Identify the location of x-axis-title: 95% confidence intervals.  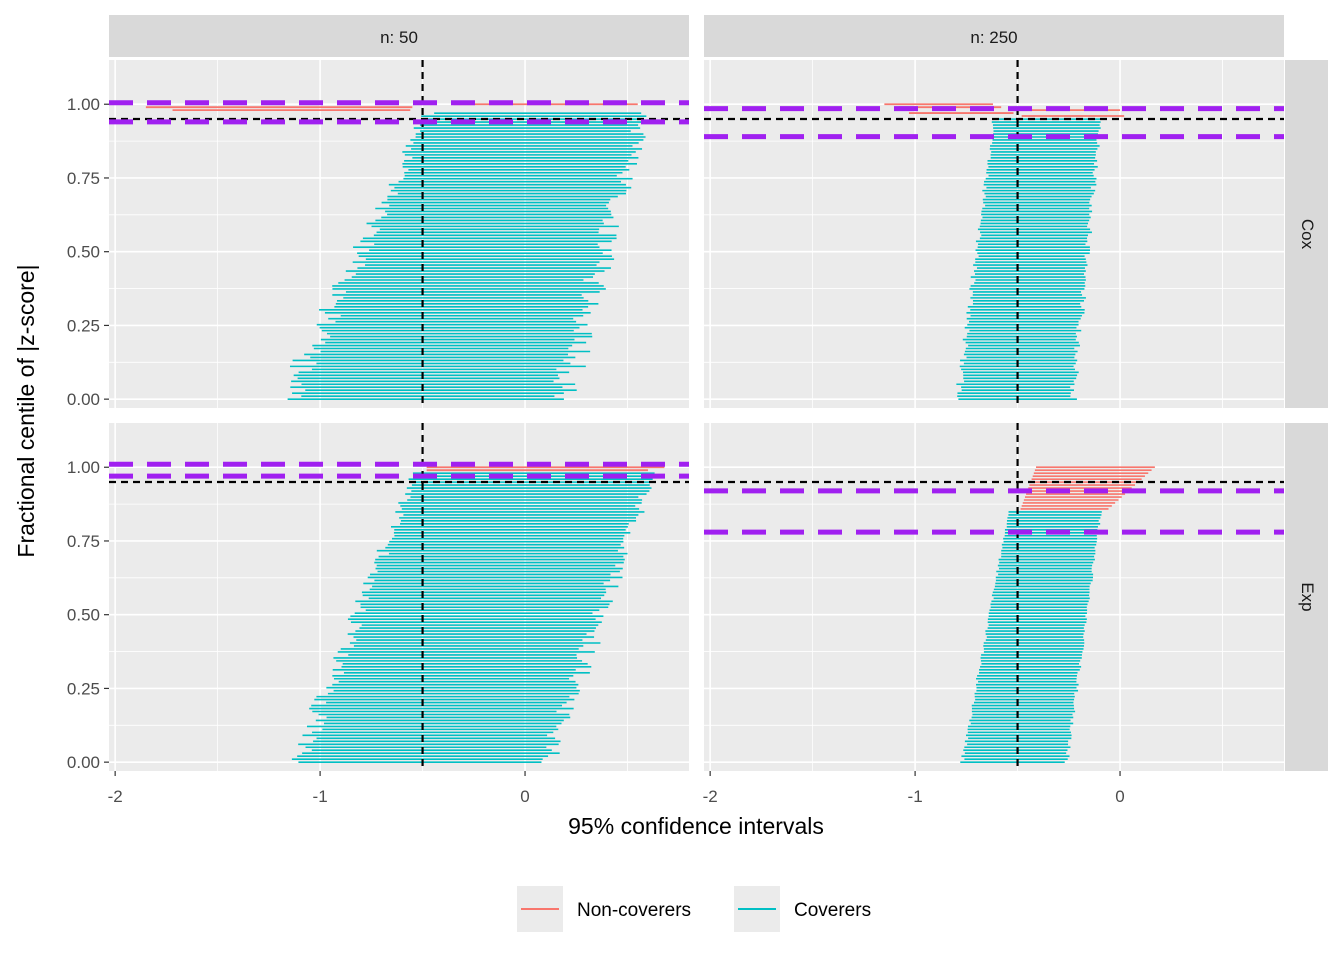
(696, 826).